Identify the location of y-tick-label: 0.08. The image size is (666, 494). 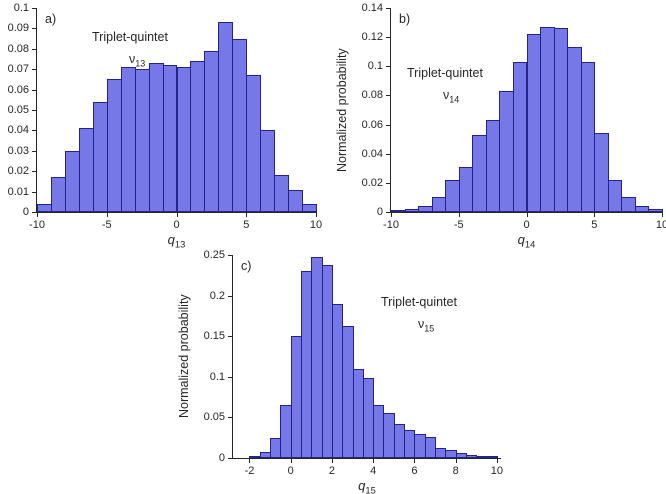
(372, 95).